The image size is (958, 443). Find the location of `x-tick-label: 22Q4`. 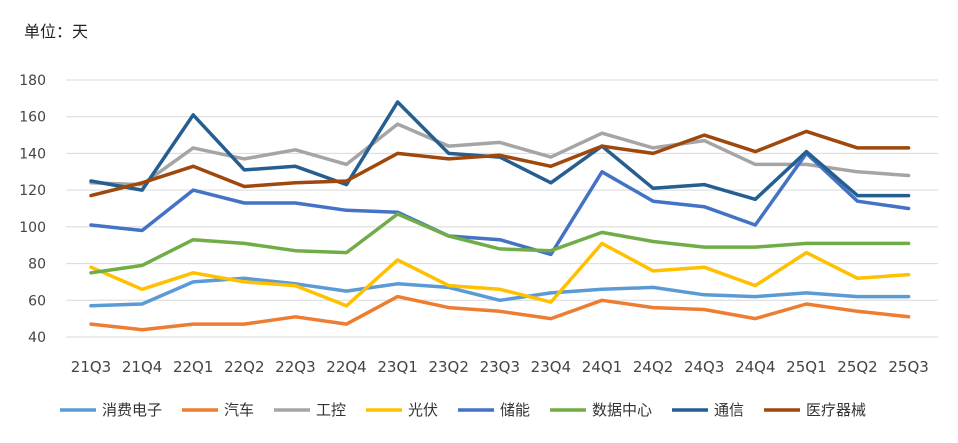

x-tick-label: 22Q4 is located at coordinates (346, 367).